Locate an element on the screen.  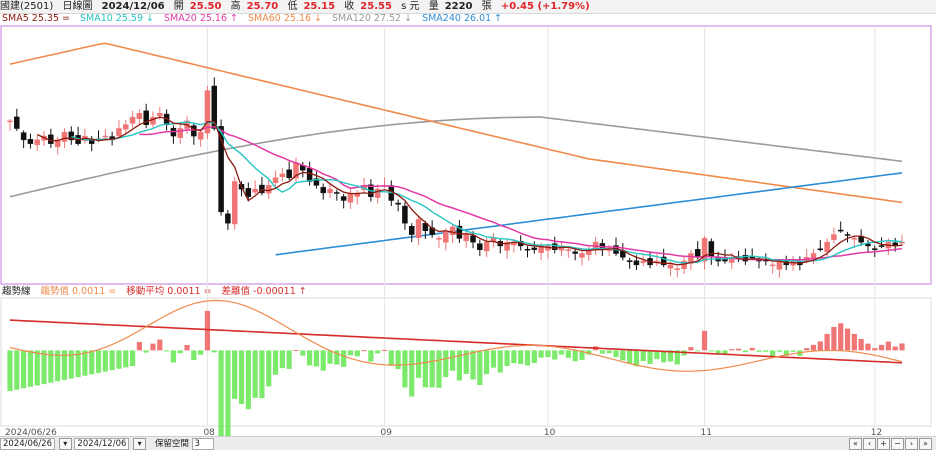
x-tick-label: 08 is located at coordinates (209, 432).